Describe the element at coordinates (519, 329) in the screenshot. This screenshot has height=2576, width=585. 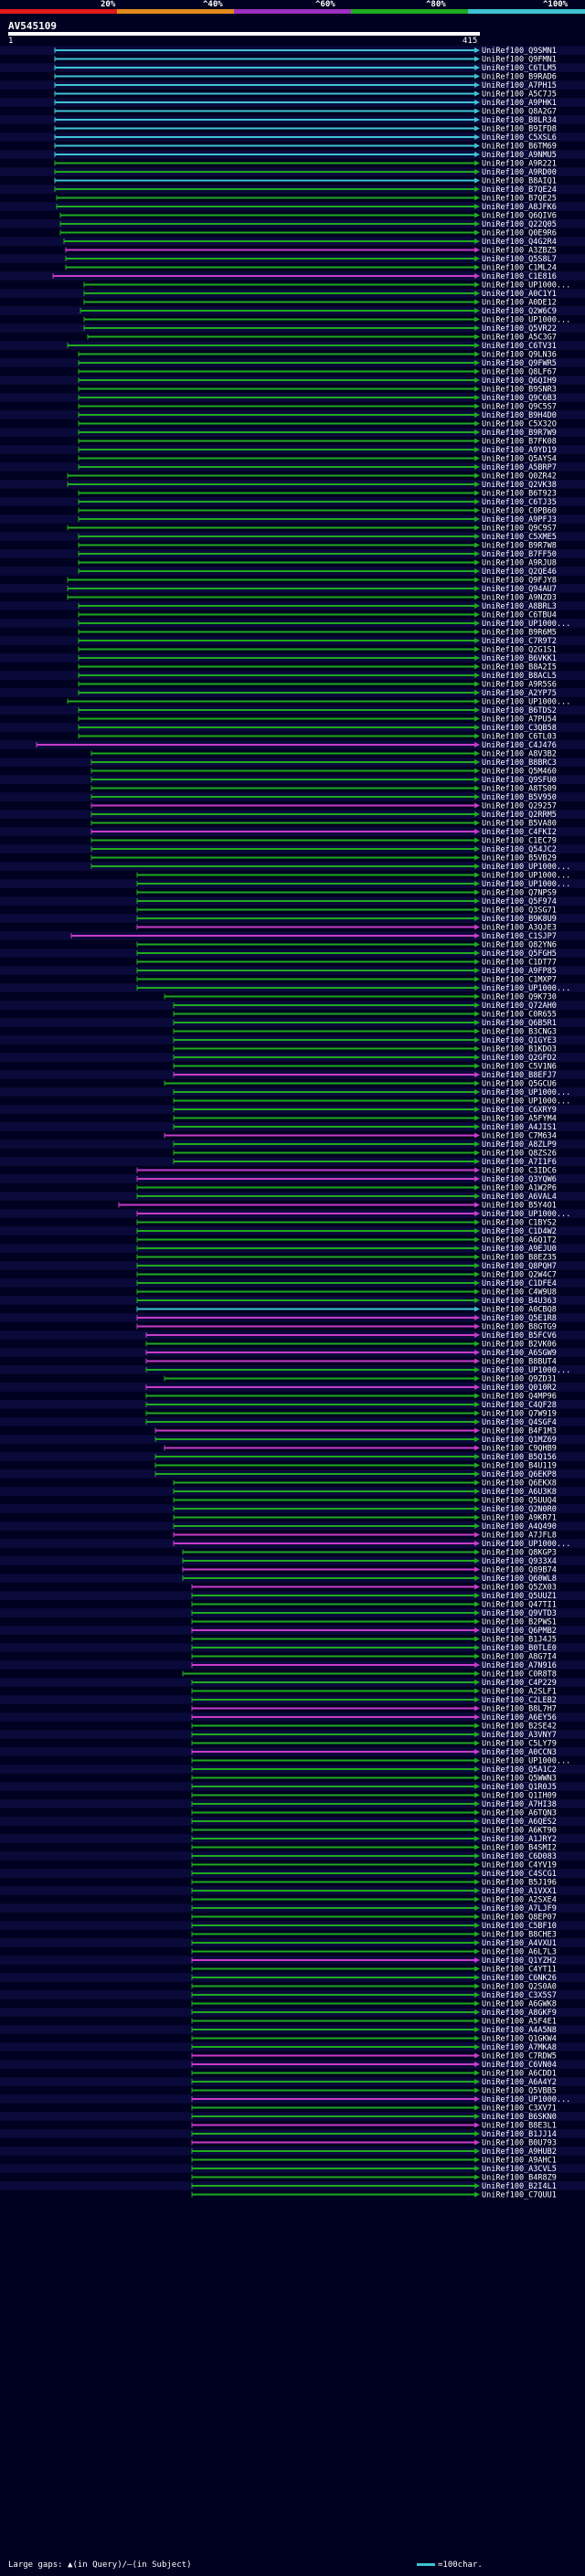
I see `hit-label: UniRef100_Q5VR22` at that location.